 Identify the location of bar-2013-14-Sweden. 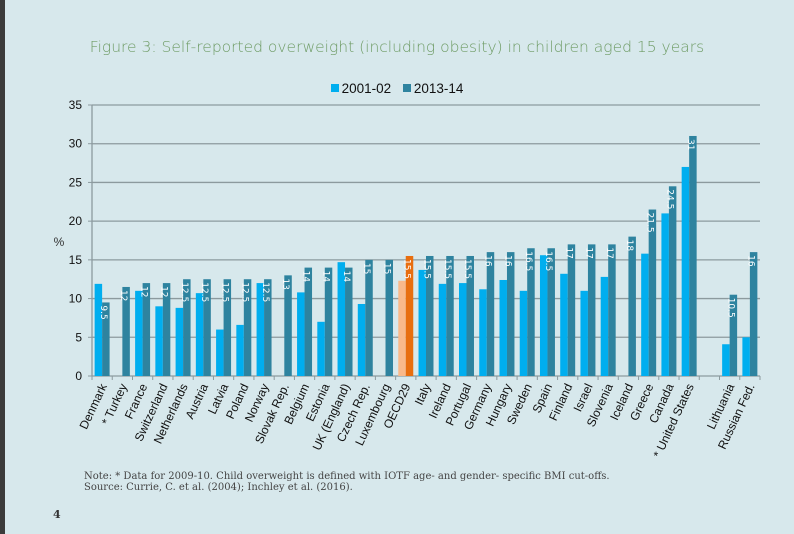
(531, 312).